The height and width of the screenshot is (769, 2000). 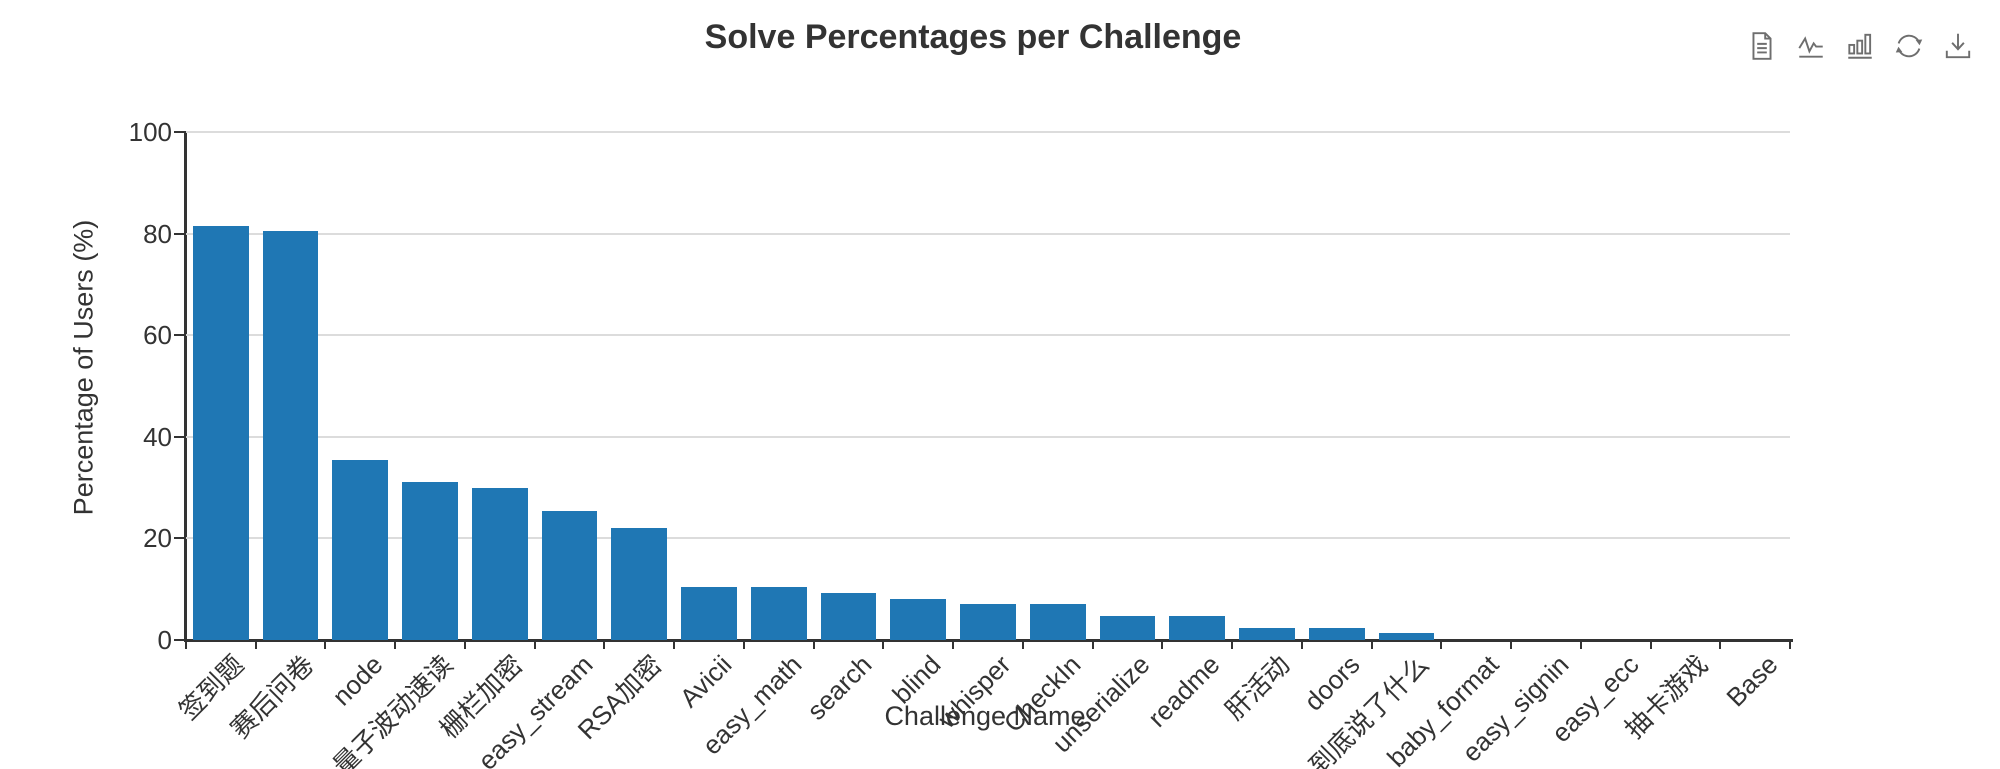 I want to click on bar-chart-icon, so click(x=1860, y=46).